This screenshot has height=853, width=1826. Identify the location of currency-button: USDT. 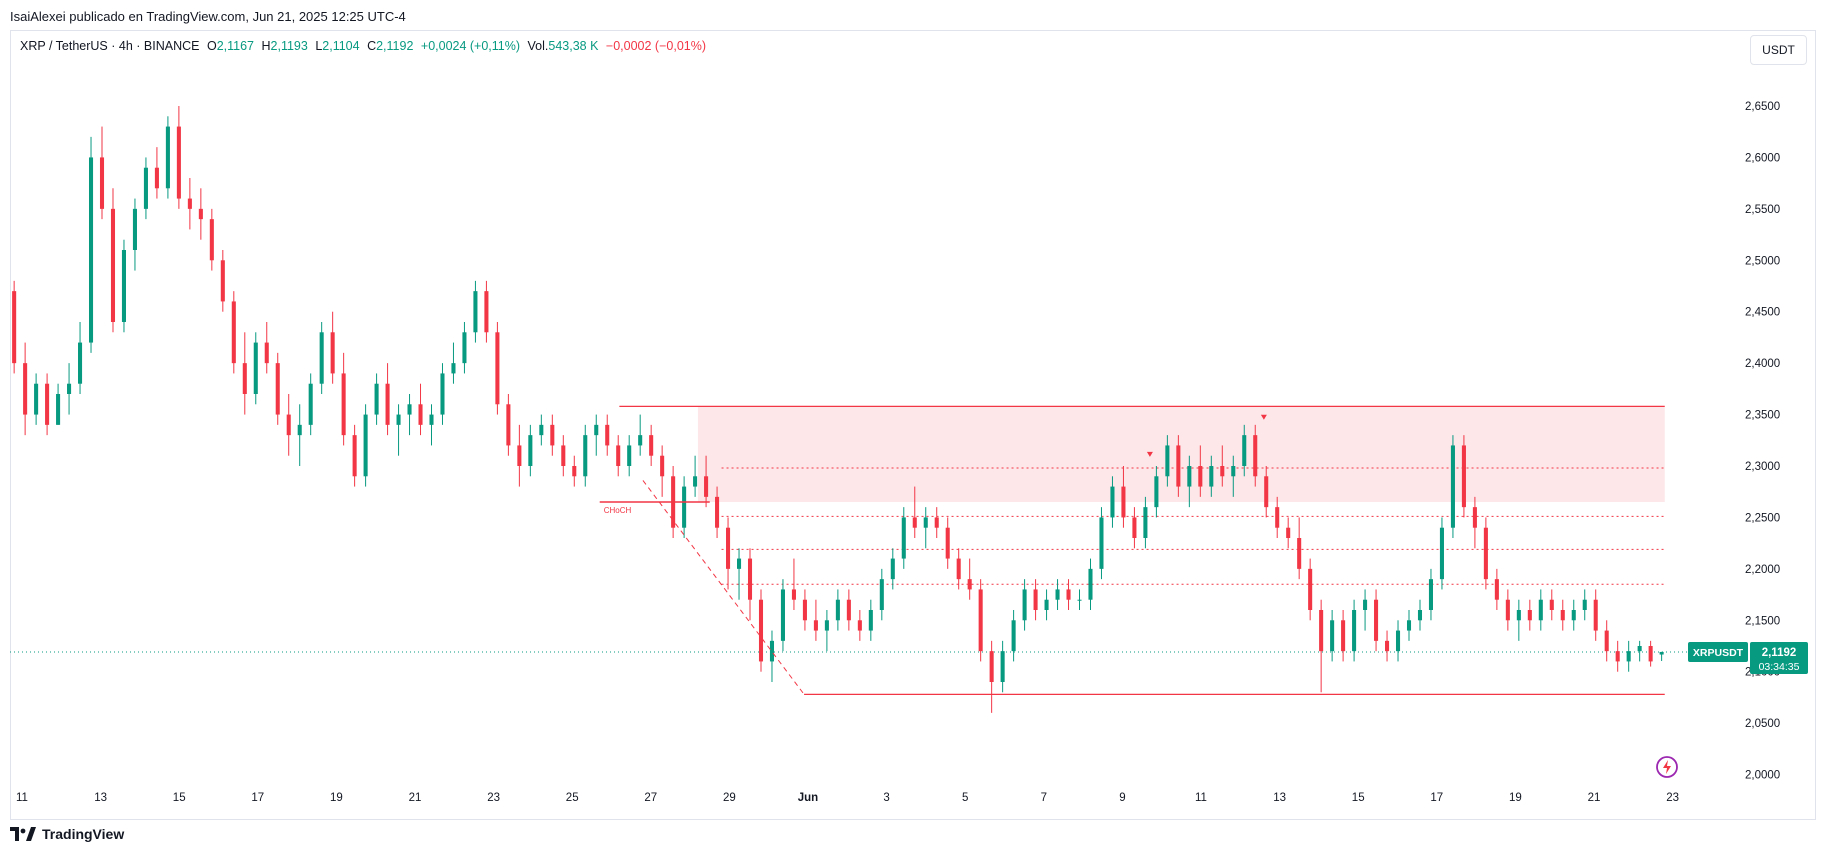
(1778, 50).